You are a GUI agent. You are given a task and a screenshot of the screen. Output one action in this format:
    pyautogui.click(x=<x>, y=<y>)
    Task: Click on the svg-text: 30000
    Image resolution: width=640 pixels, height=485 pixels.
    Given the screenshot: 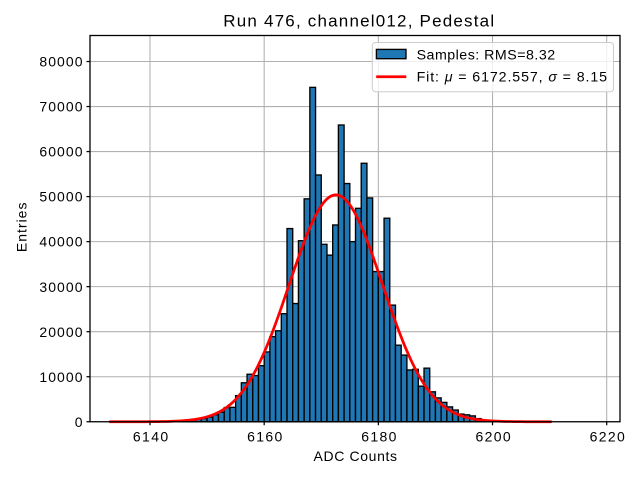 What is the action you would take?
    pyautogui.click(x=61, y=287)
    